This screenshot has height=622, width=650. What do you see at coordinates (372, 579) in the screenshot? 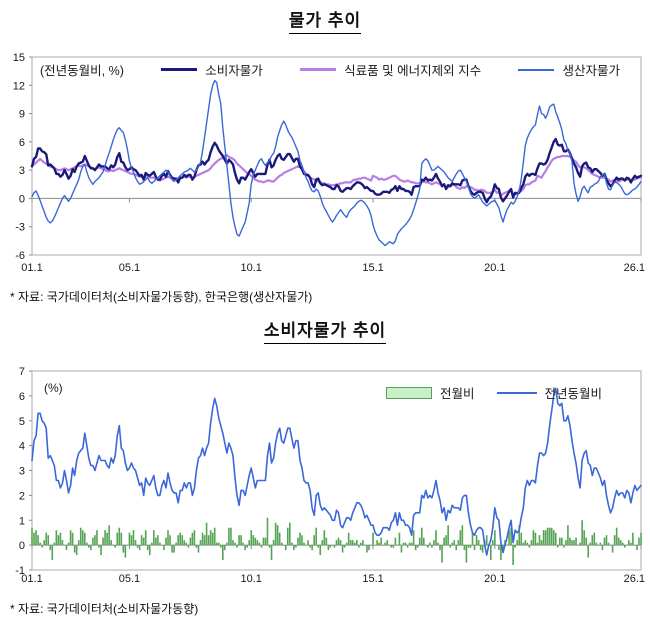
I see `x-tick-label: 15.1` at bounding box center [372, 579].